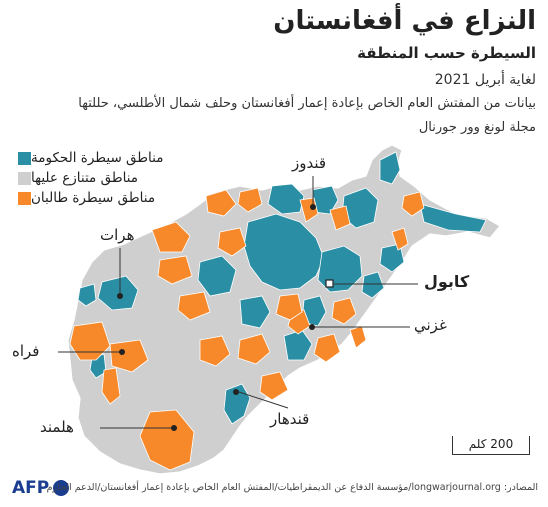 This screenshot has width=548, height=507. What do you see at coordinates (217, 276) in the screenshot?
I see `gov-area-mid-west` at bounding box center [217, 276].